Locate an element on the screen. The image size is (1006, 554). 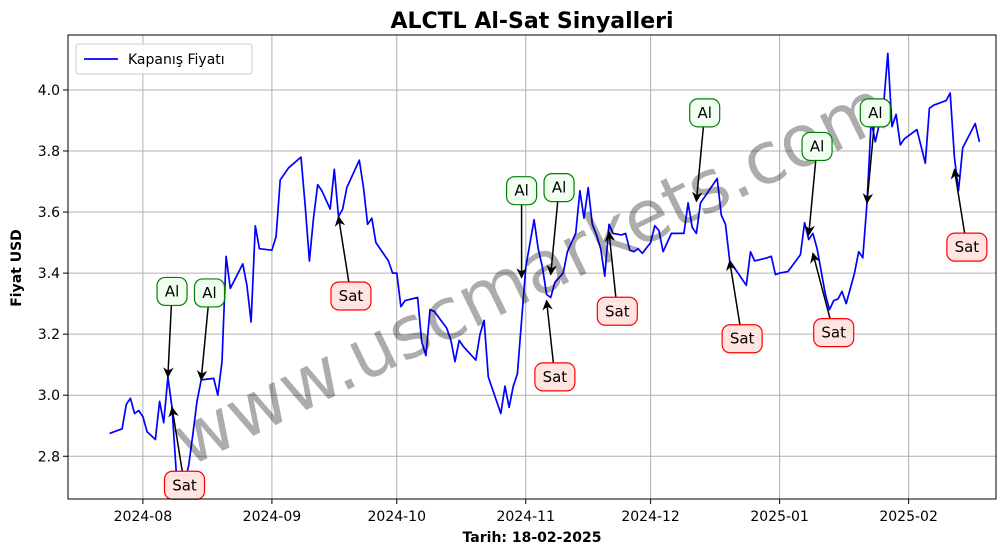
y-tick-label: 3.4 is located at coordinates (49, 274).